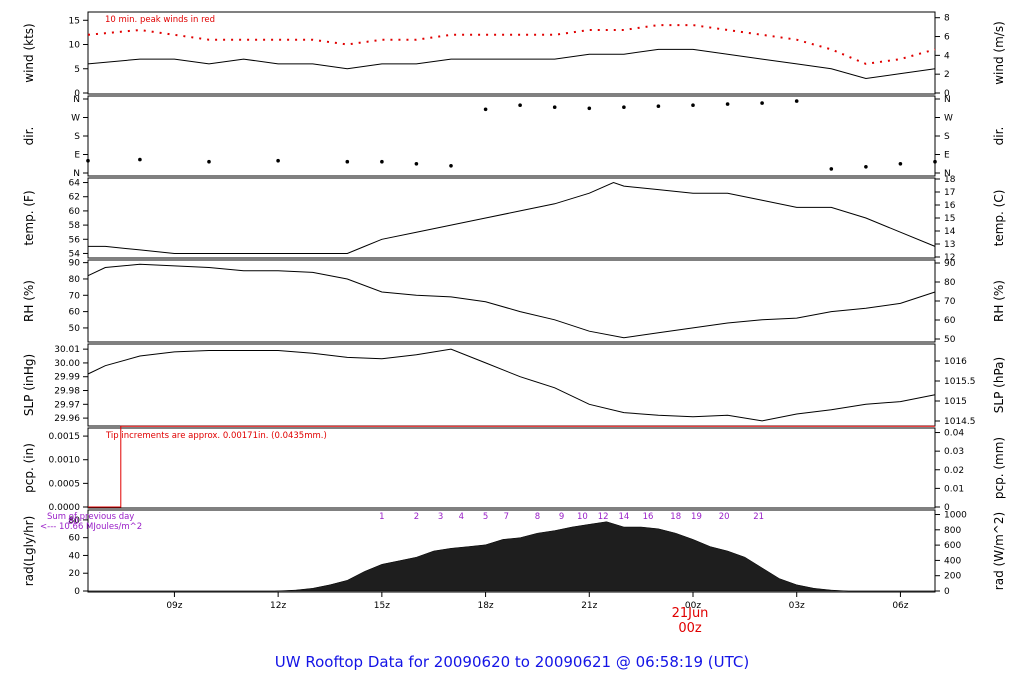  What do you see at coordinates (75, 574) in the screenshot?
I see `y-tick-label: 20` at bounding box center [75, 574].